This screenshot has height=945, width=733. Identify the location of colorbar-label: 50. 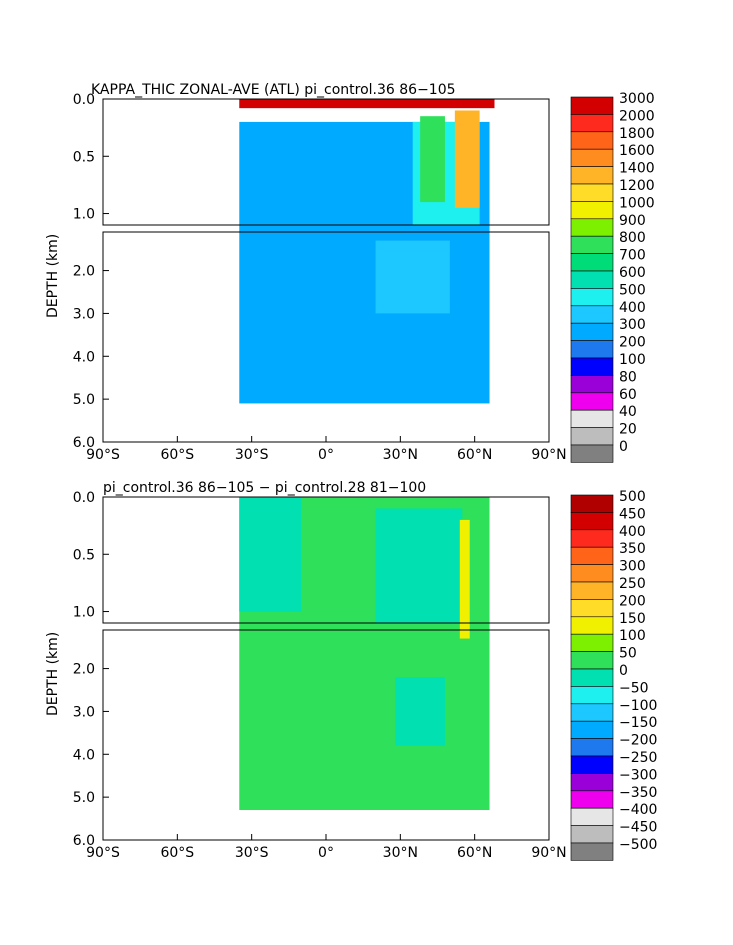
(628, 654).